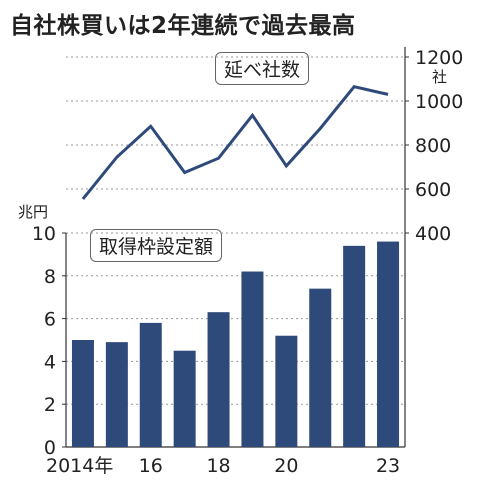 This screenshot has height=481, width=481. What do you see at coordinates (156, 245) in the screenshot?
I see `bar-series-label: 取得枠設定額` at bounding box center [156, 245].